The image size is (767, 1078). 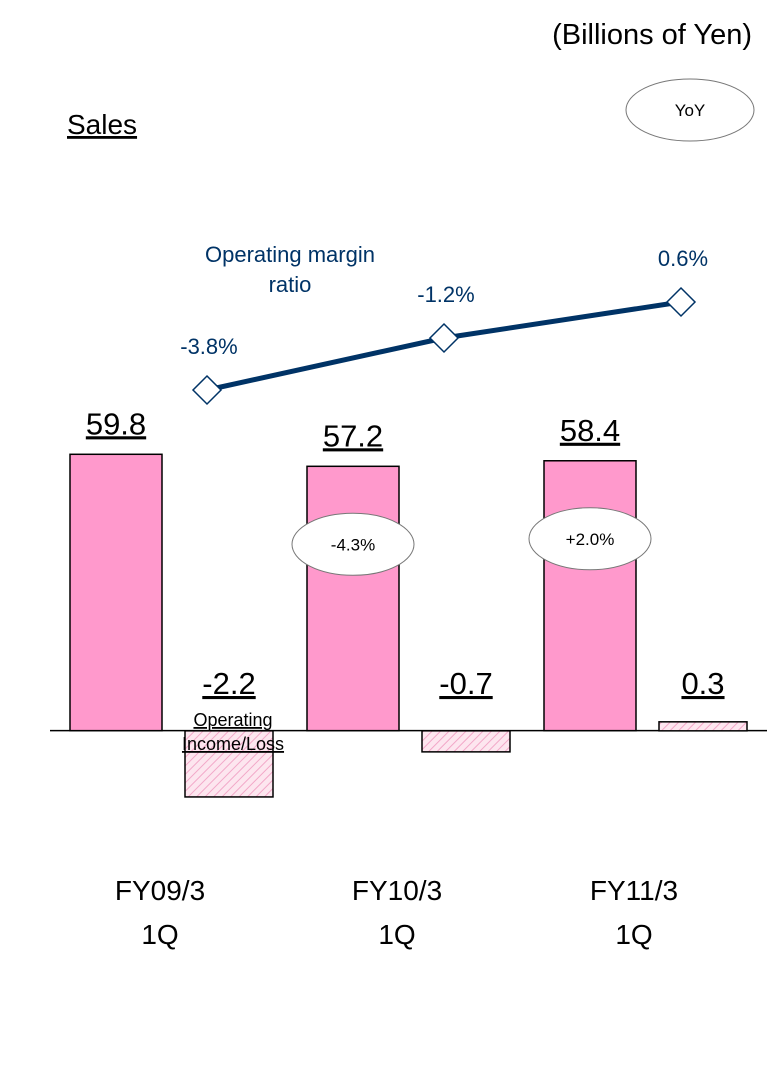 What do you see at coordinates (445, 294) in the screenshot?
I see `data-label: -1.2%` at bounding box center [445, 294].